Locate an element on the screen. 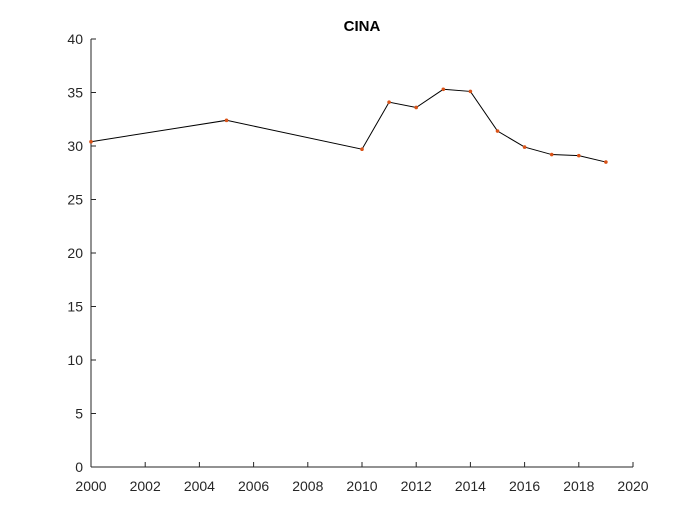 This screenshot has height=525, width=700. x-tick-label: 2012 is located at coordinates (416, 486).